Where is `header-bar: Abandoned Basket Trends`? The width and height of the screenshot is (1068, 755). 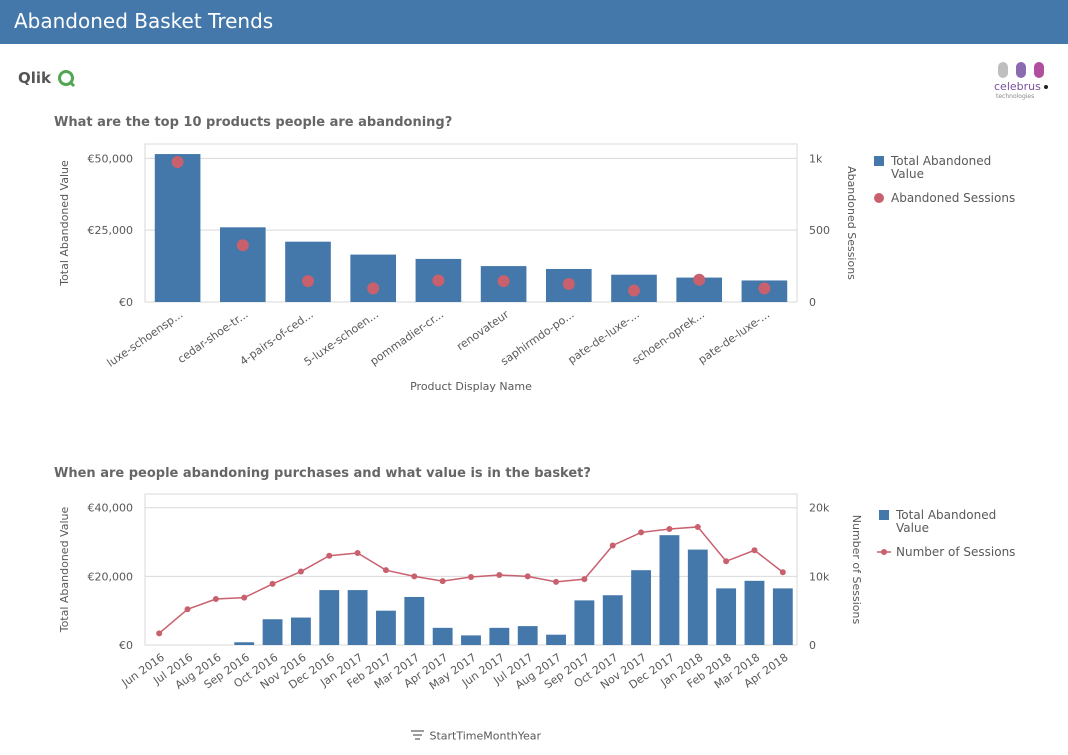 header-bar: Abandoned Basket Trends is located at coordinates (534, 22).